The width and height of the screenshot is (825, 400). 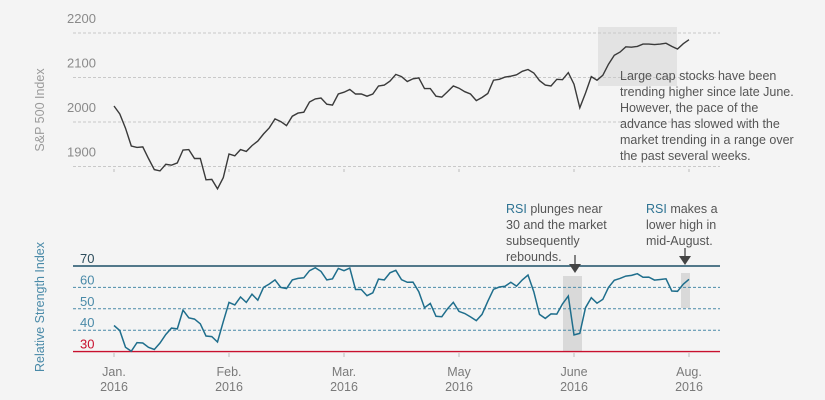 I want to click on annotation-line: mid-August., so click(x=679, y=241).